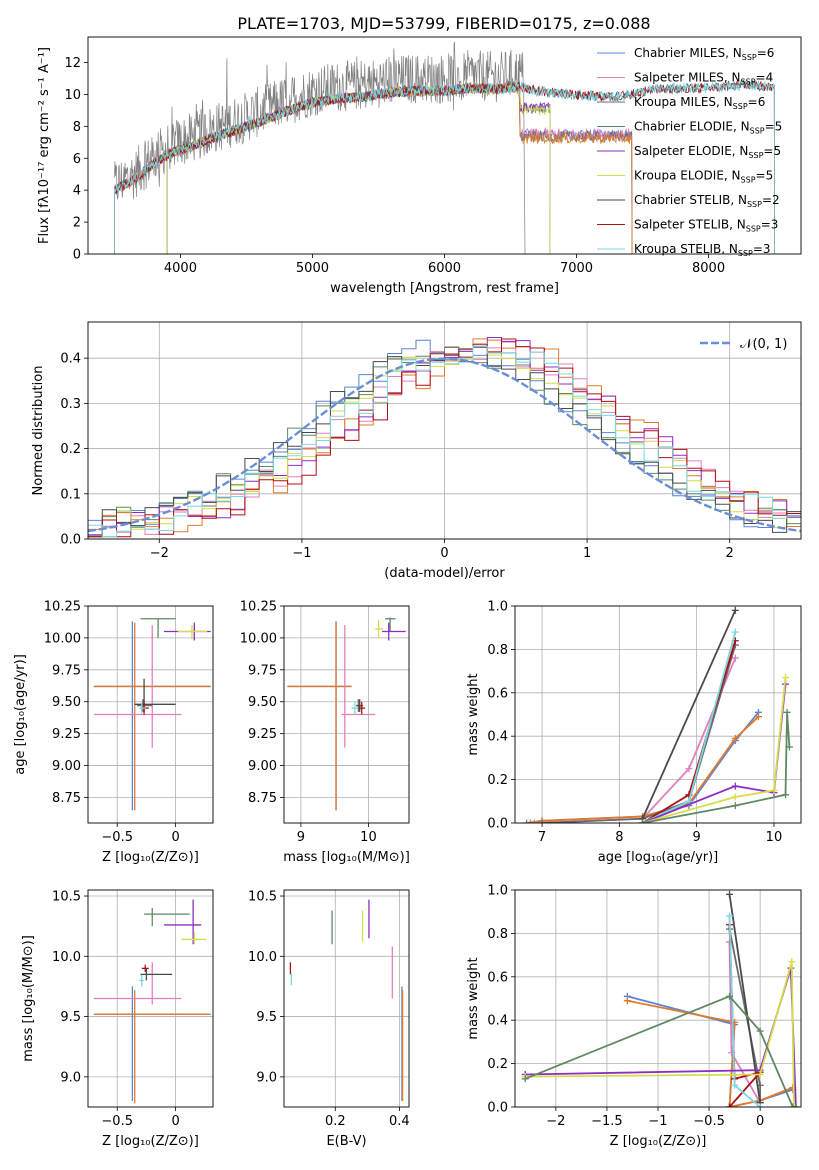 This screenshot has height=1170, width=819. Describe the element at coordinates (72, 63) in the screenshot. I see `y-tick-label: 12` at that location.